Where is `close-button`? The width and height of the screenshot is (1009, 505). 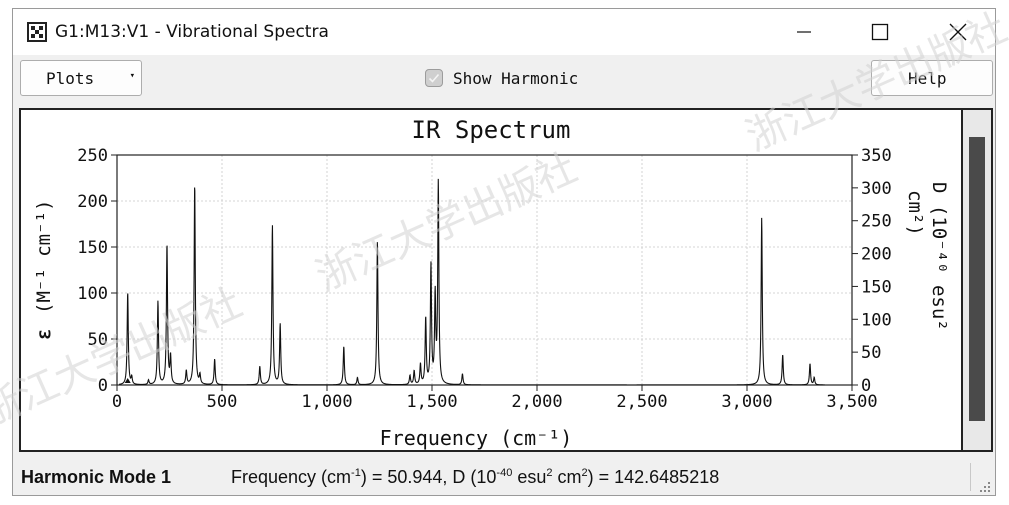
close-button is located at coordinates (958, 32).